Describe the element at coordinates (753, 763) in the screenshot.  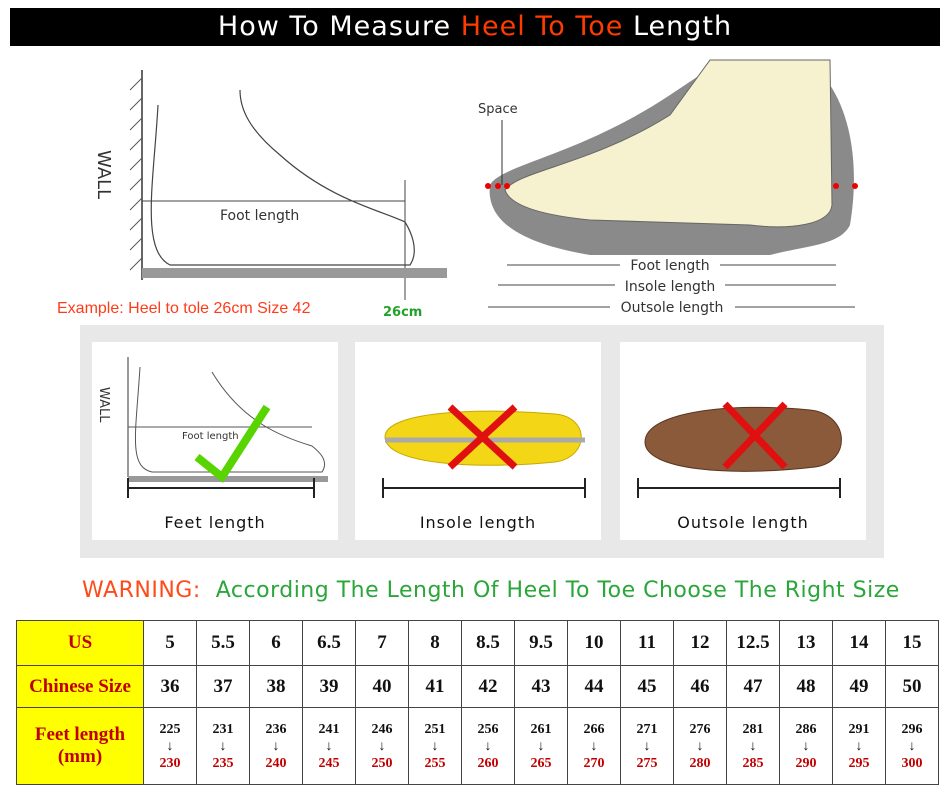
I see `range-to: 285` at that location.